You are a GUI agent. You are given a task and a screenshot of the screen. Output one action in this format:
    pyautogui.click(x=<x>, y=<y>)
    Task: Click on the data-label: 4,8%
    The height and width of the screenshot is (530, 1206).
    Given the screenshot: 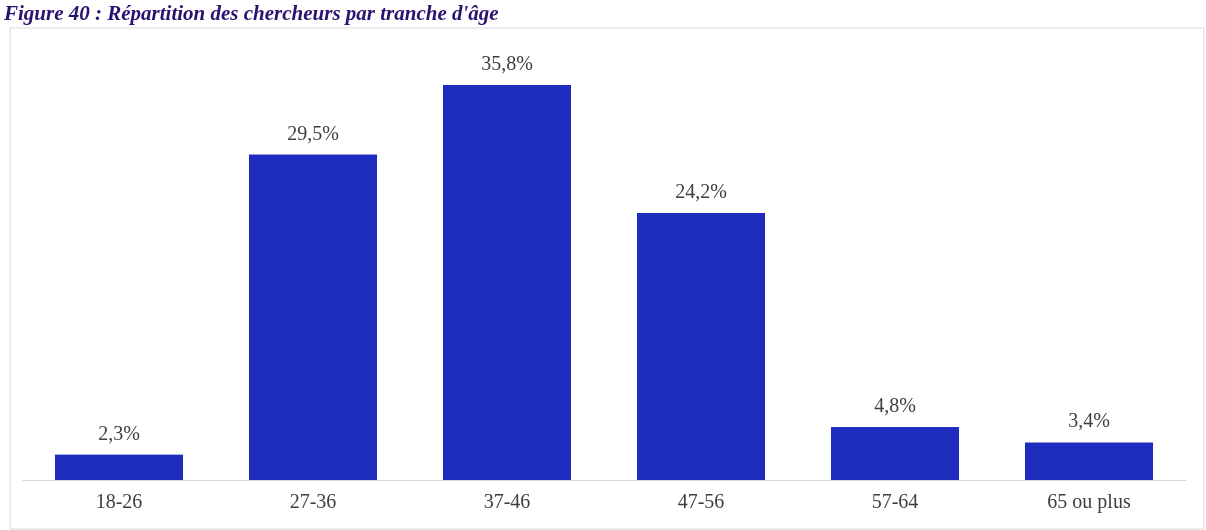 What is the action you would take?
    pyautogui.click(x=895, y=405)
    